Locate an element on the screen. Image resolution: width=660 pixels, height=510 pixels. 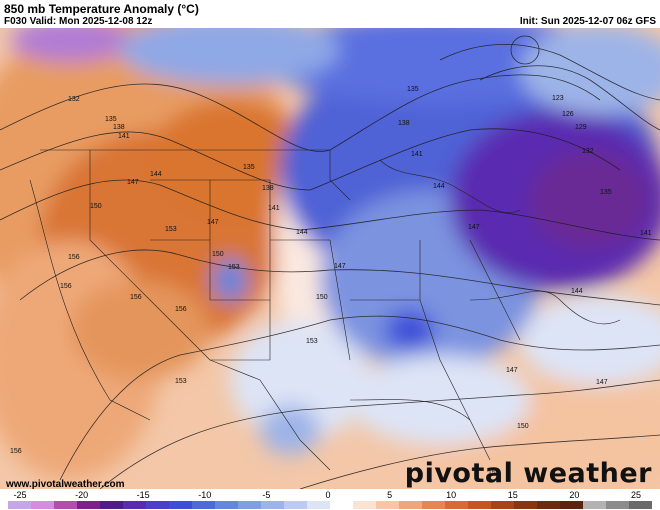
legend-colorbar is located at coordinates (330, 505).